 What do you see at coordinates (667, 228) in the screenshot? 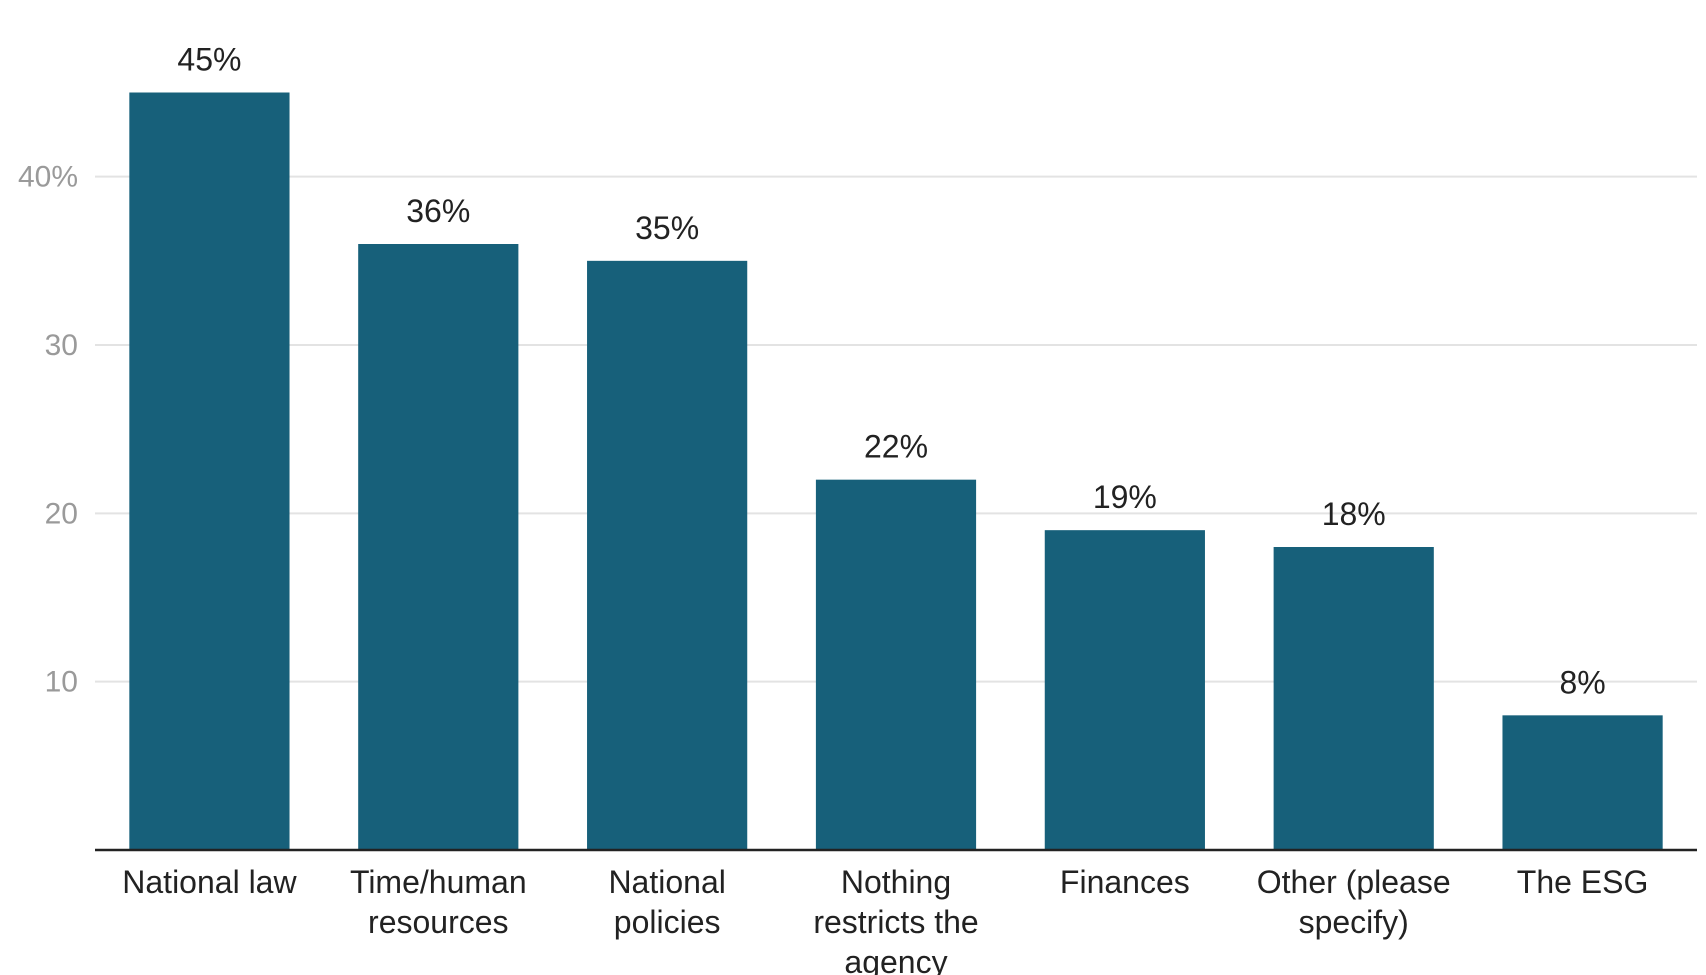
I see `data-label: 35%` at bounding box center [667, 228].